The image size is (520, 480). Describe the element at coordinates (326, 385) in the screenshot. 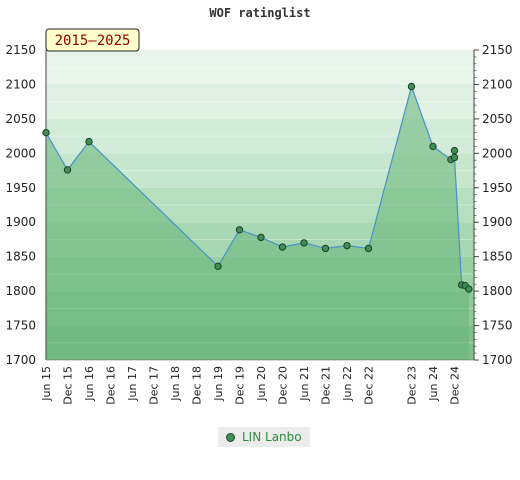

I see `x-tick-label: Dec 21` at that location.